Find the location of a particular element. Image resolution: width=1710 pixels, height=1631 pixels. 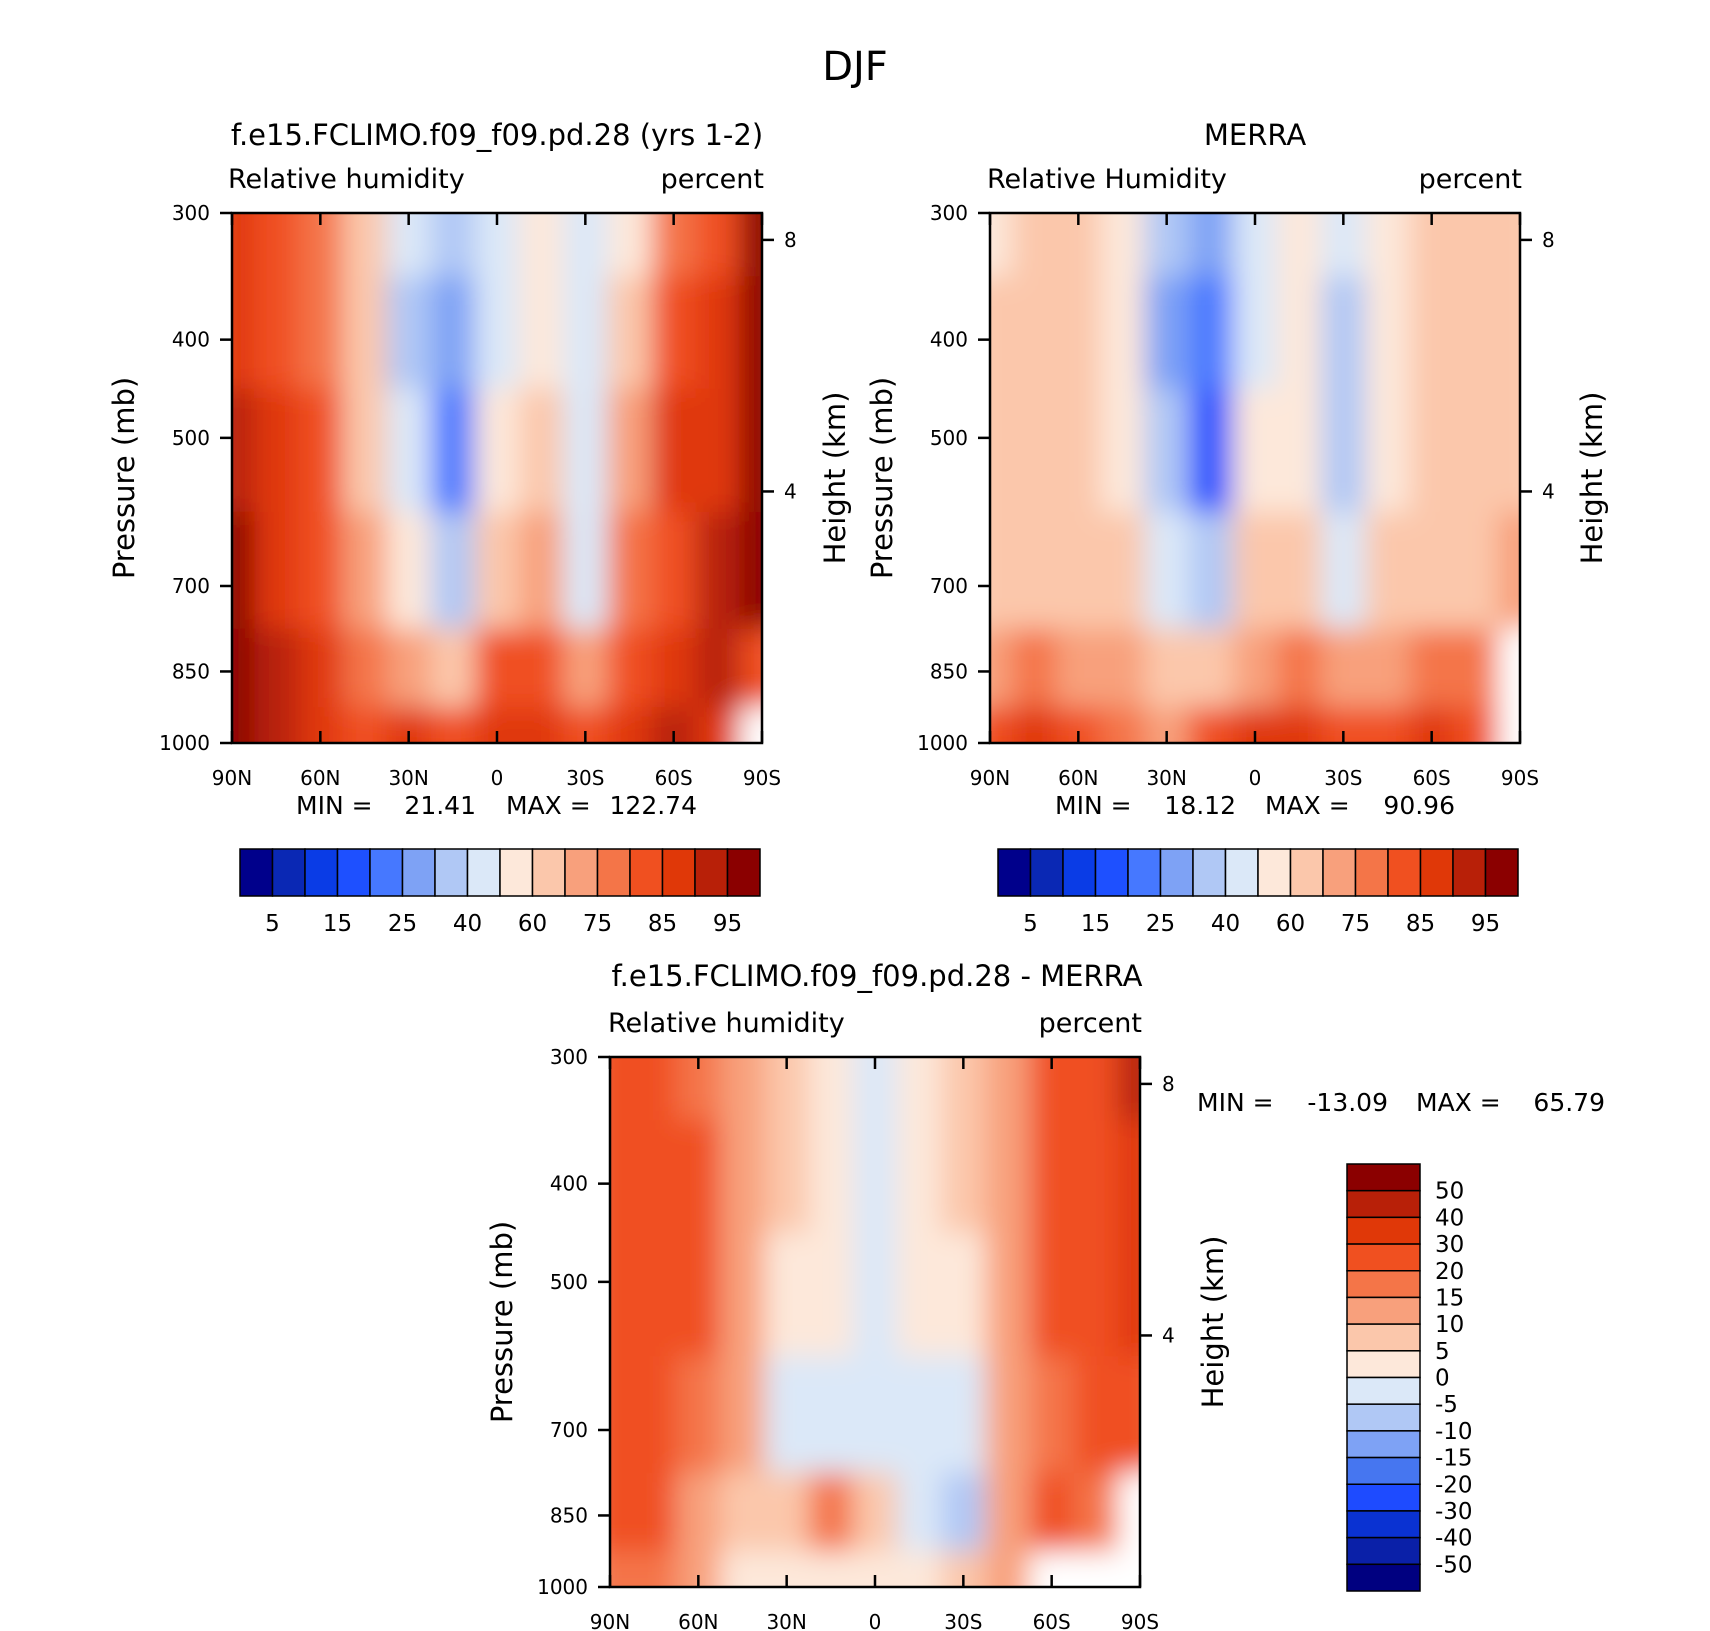

panel-merra-title: MERRA is located at coordinates (1255, 135).